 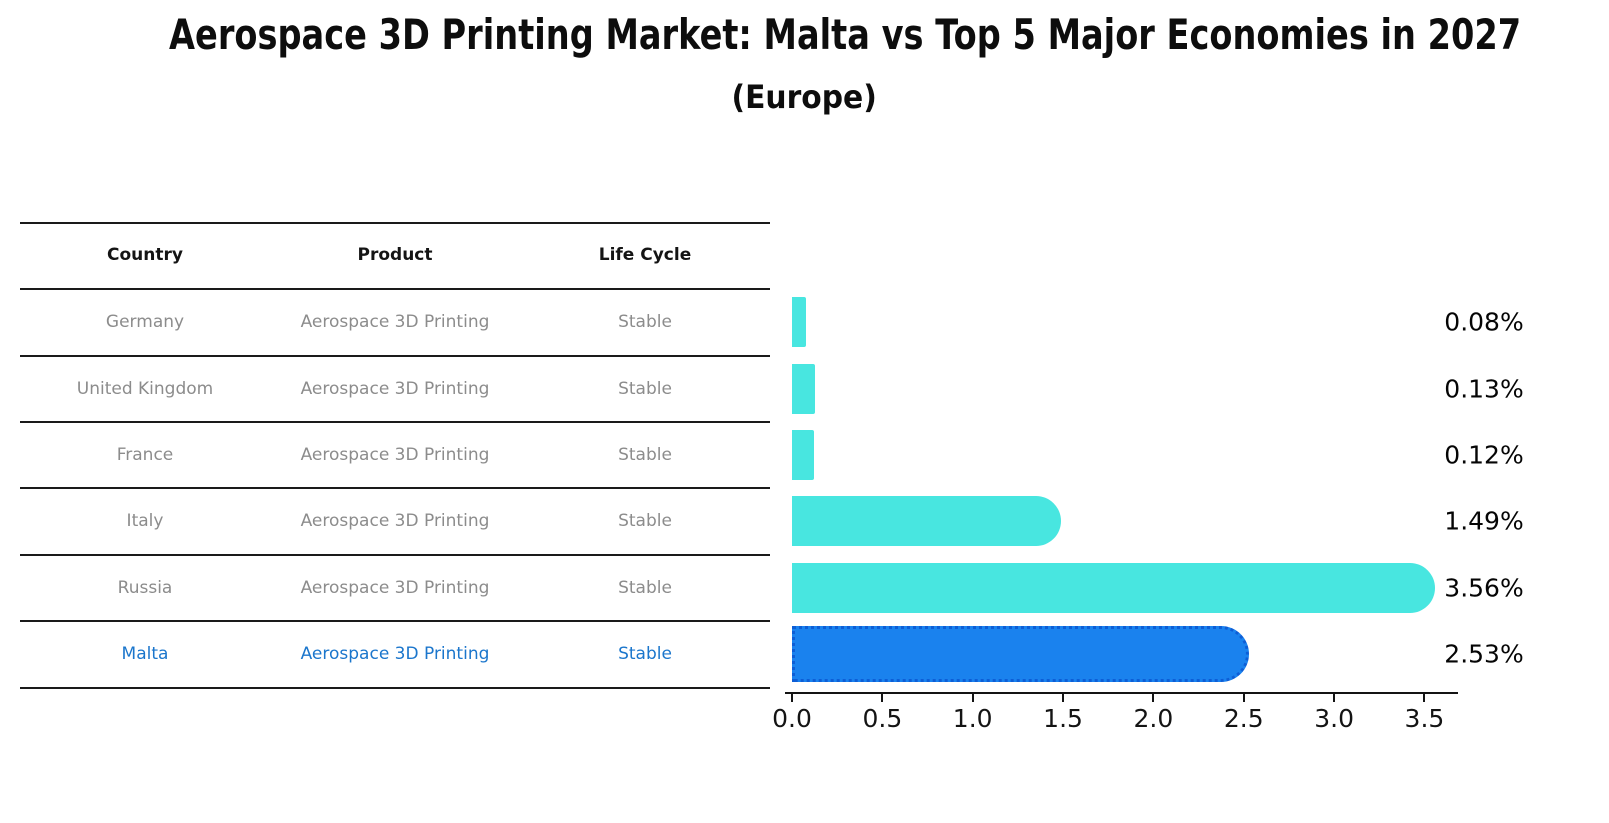 What do you see at coordinates (145, 455) in the screenshot?
I see `cell-country: France` at bounding box center [145, 455].